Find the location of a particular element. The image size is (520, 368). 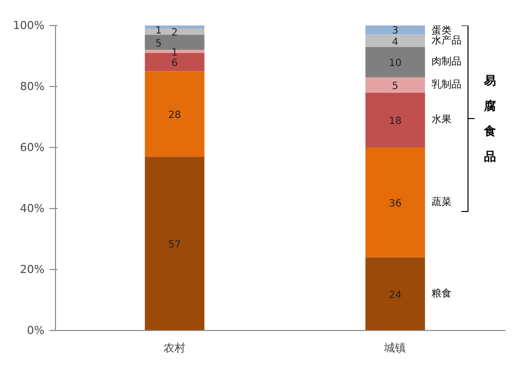

series-label: 乳制品 is located at coordinates (447, 84).